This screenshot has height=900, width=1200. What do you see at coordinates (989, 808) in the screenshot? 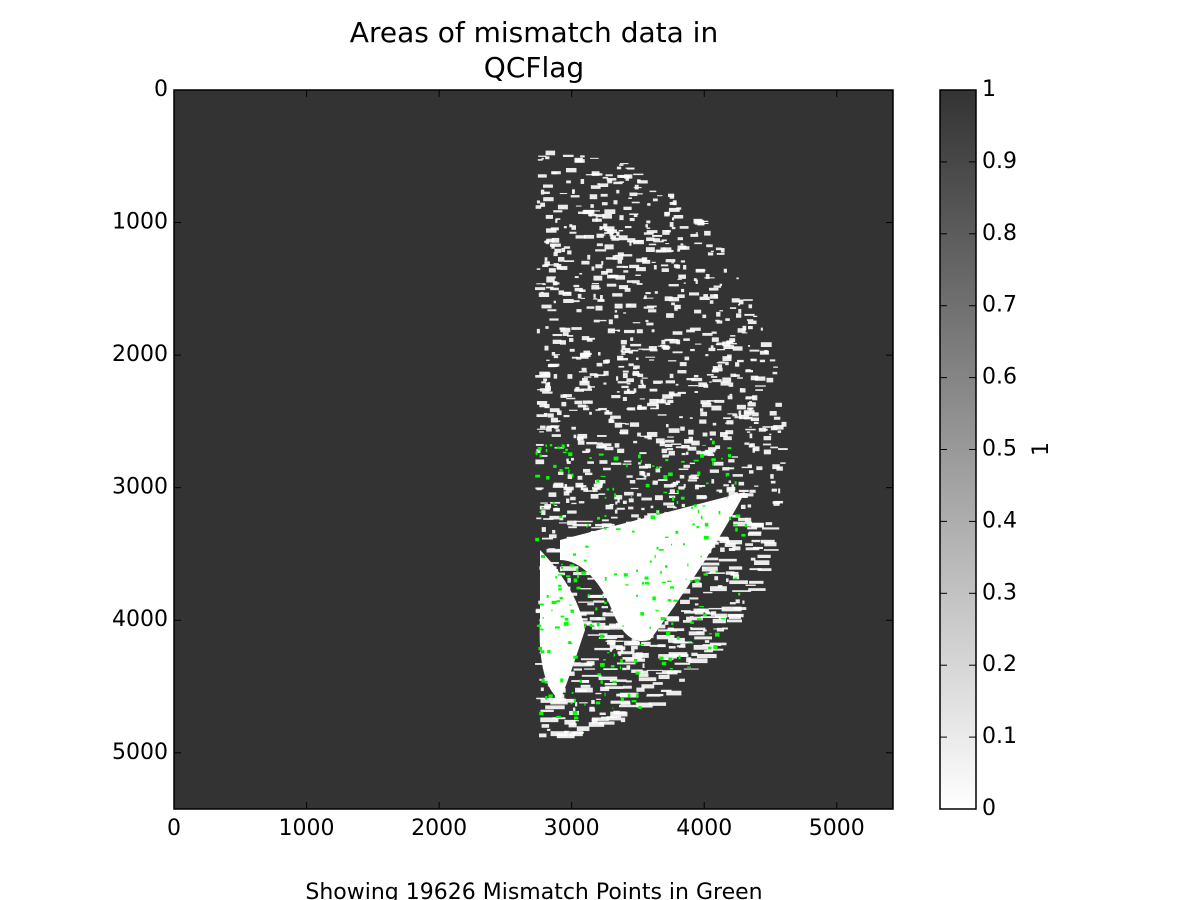
I see `colorbar-tick-label: 0` at bounding box center [989, 808].